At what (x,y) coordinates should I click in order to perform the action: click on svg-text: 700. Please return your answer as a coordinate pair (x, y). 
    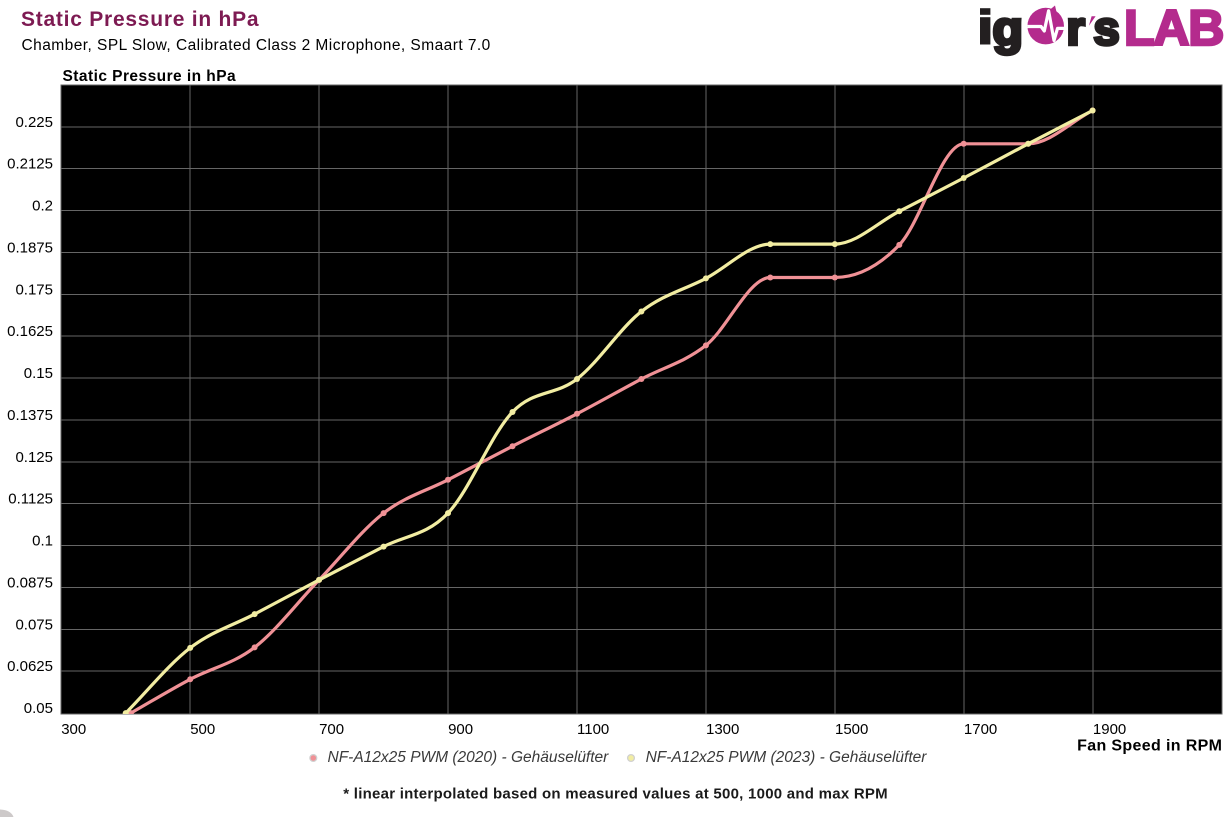
    Looking at the image, I should click on (331, 729).